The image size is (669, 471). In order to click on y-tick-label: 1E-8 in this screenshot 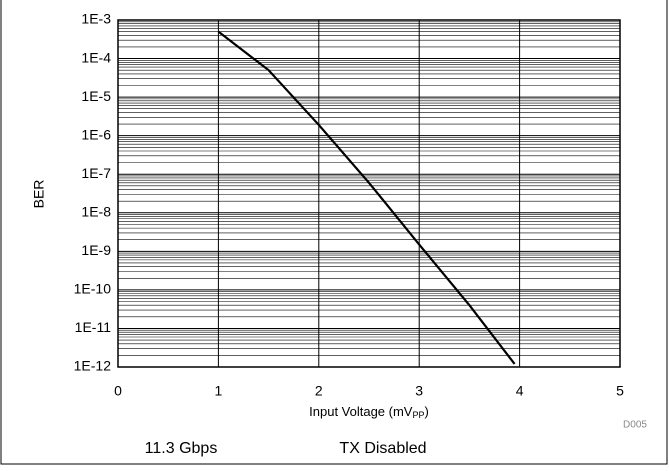, I will do `click(96, 211)`.